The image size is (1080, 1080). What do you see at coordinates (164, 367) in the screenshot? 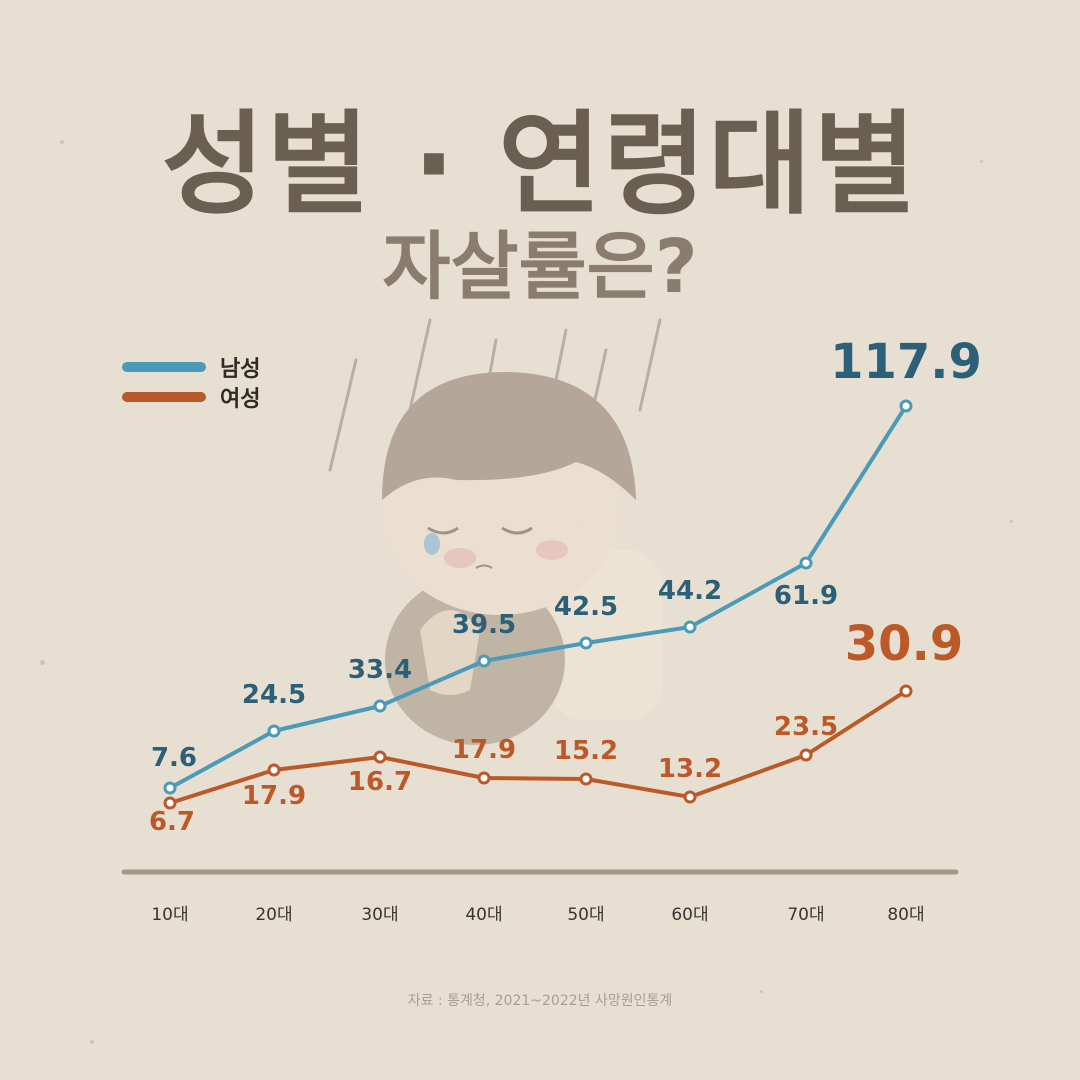
I see `legend-swatch-male` at bounding box center [164, 367].